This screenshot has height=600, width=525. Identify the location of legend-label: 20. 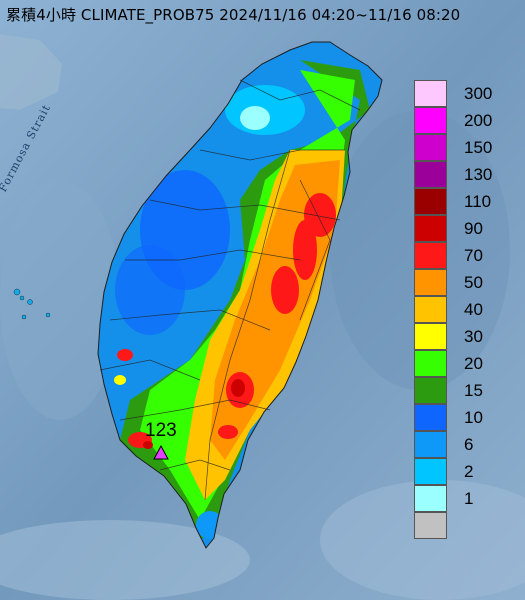
(473, 363).